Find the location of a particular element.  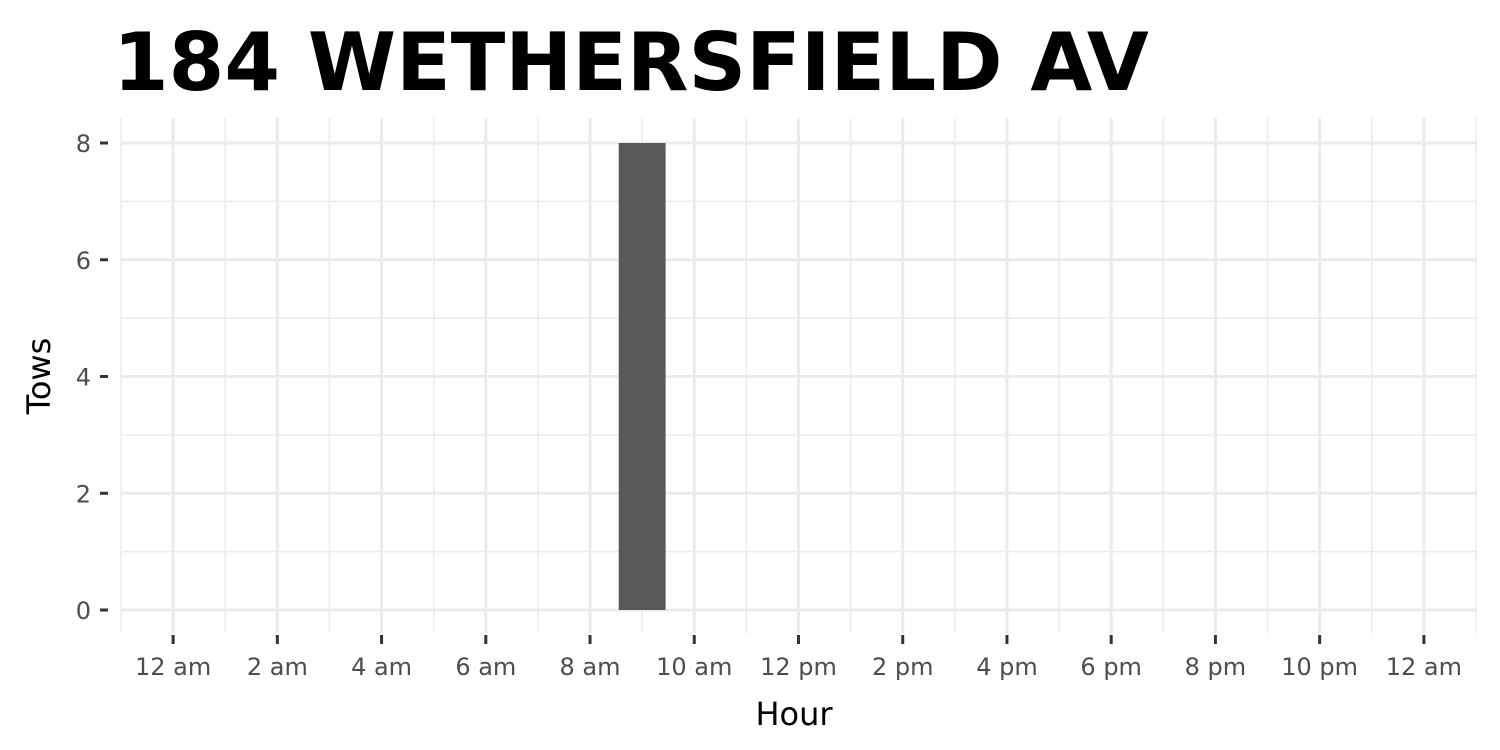

bar is located at coordinates (642, 376).